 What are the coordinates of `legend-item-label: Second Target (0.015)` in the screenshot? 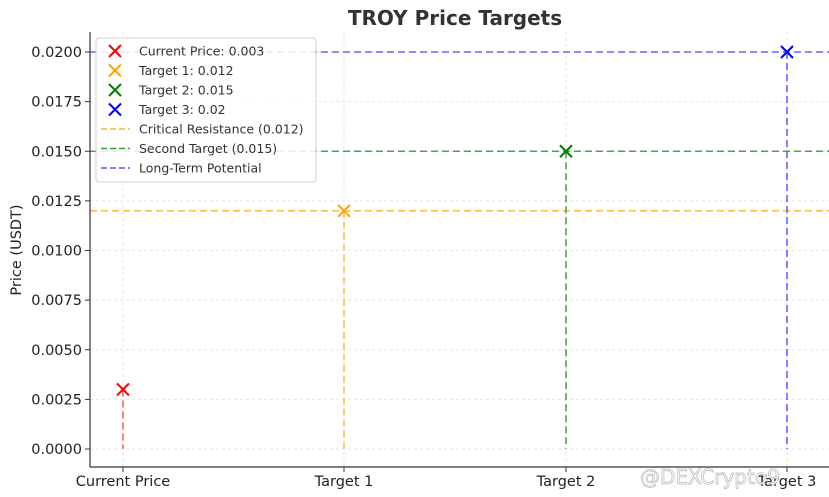 It's located at (208, 148).